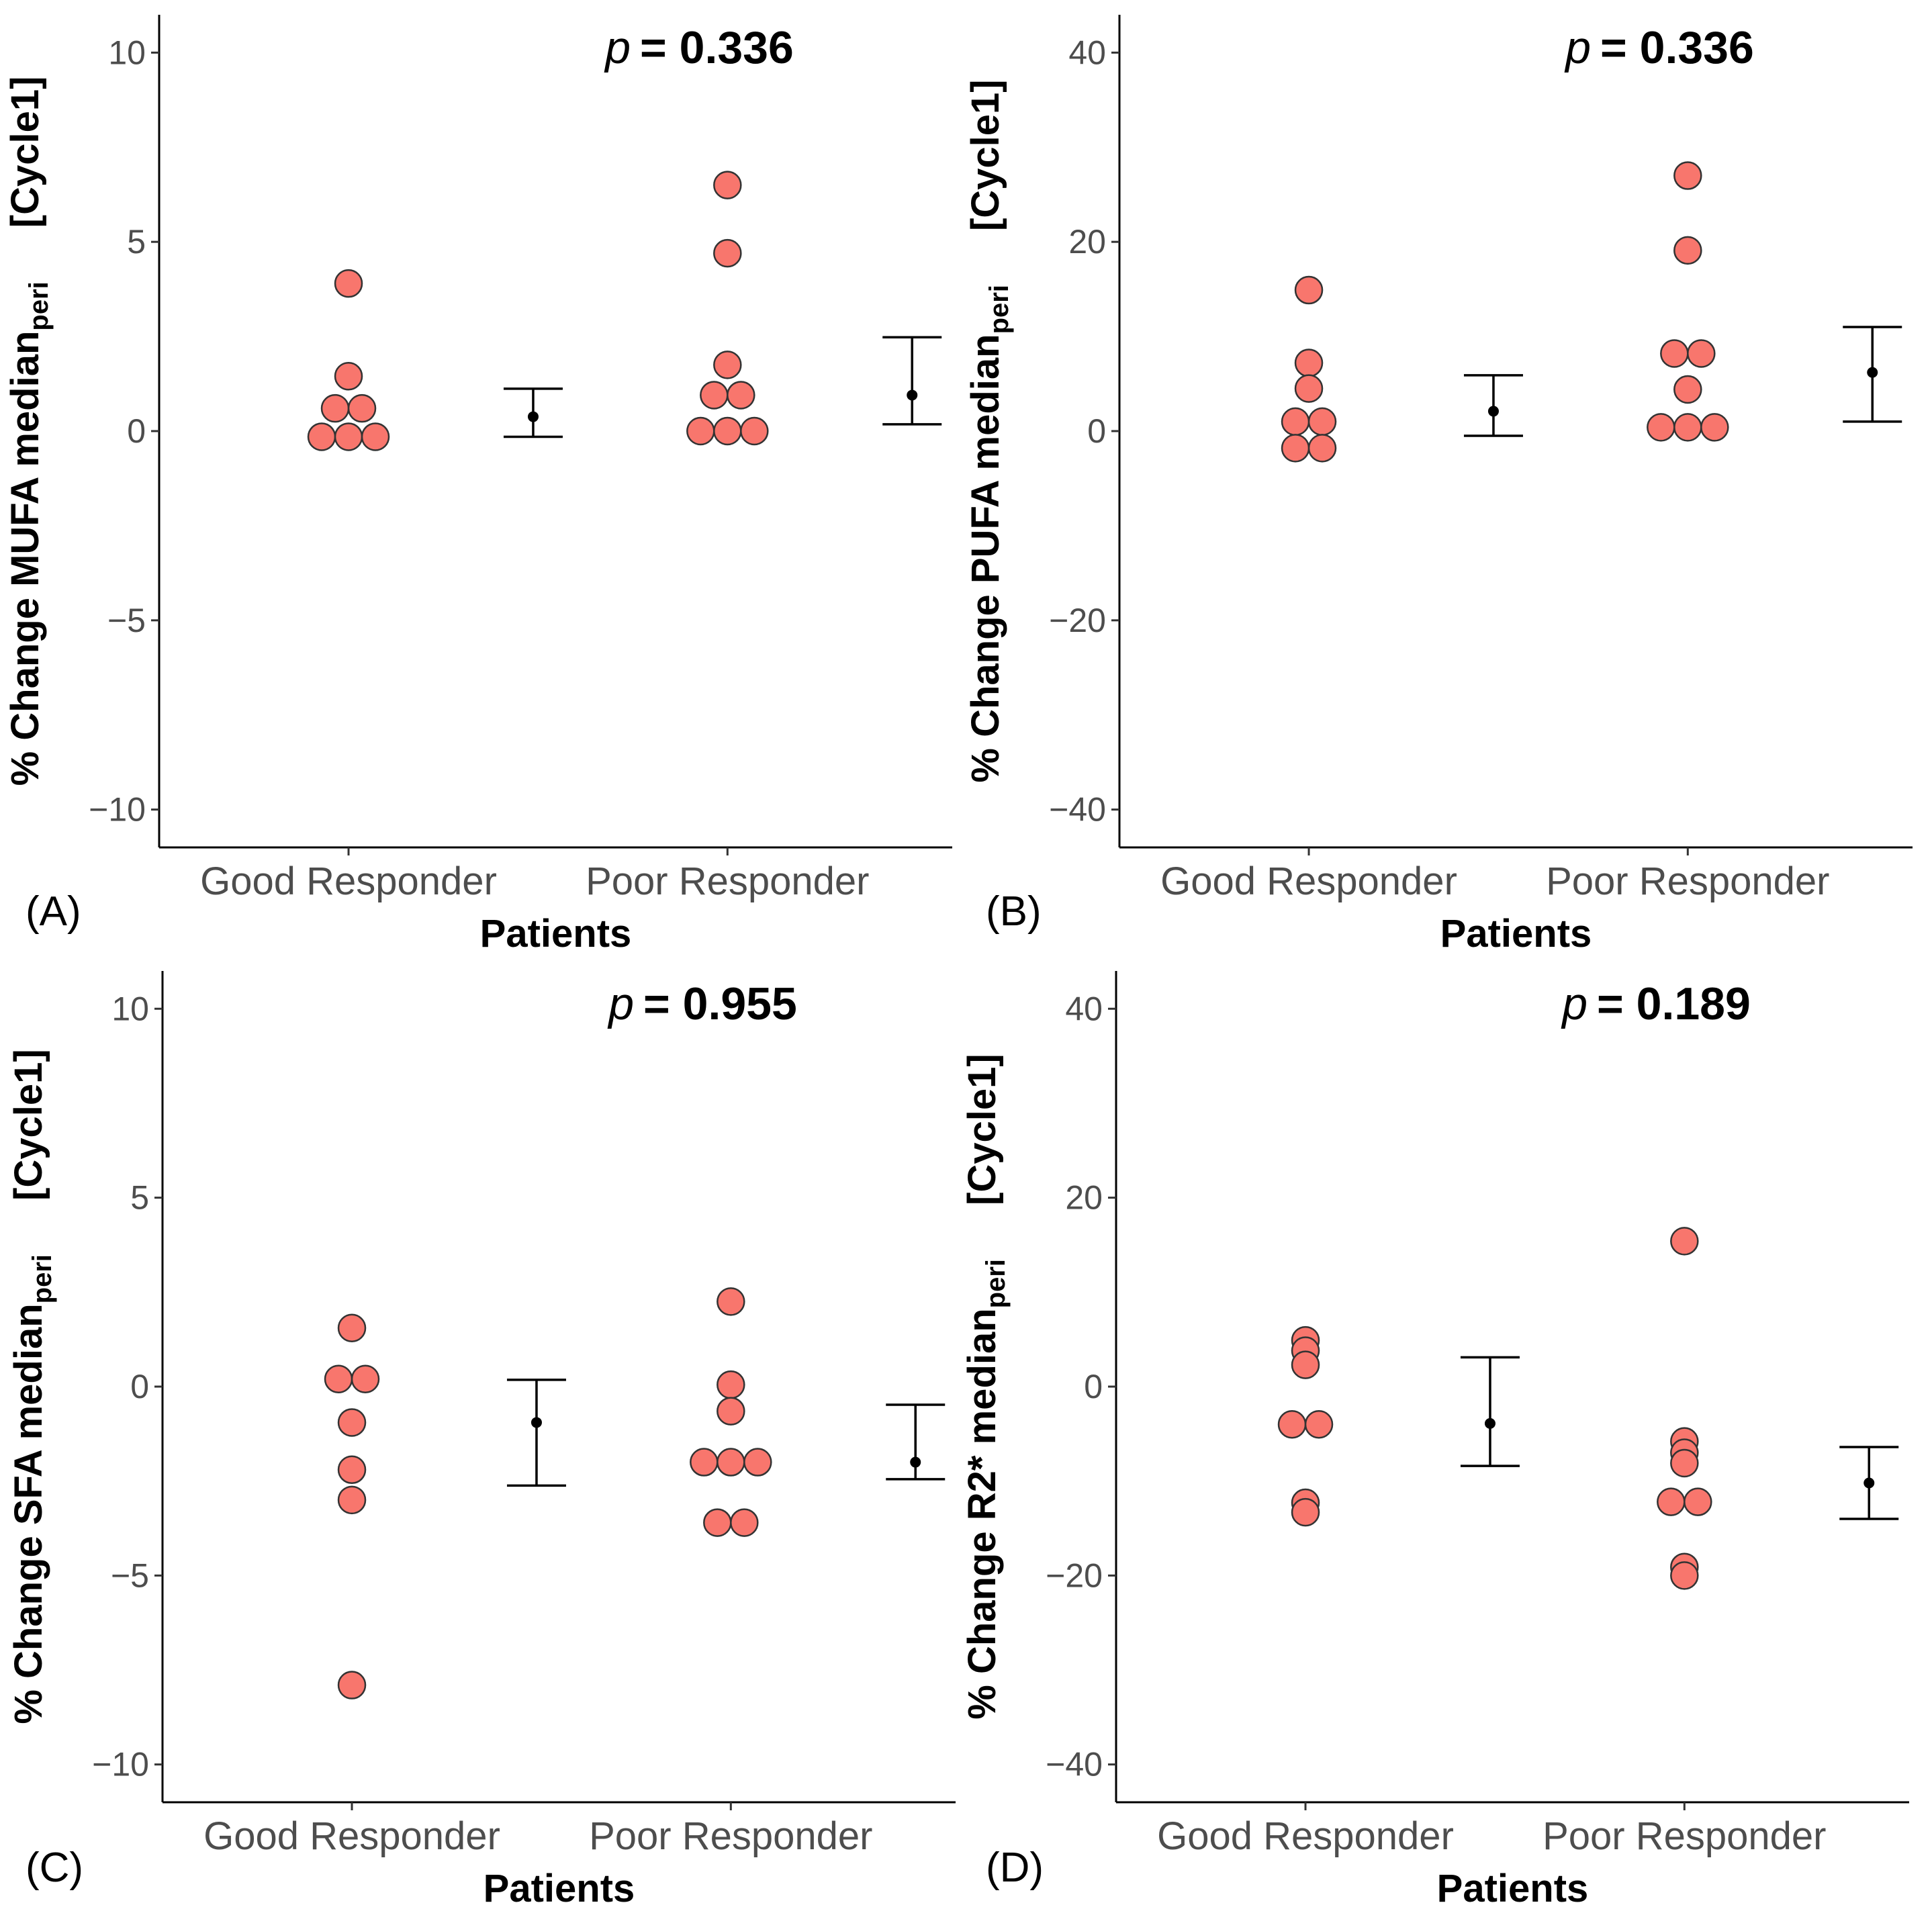 The height and width of the screenshot is (1907, 1932). I want to click on y-tick-label: −40, so click(1074, 1764).